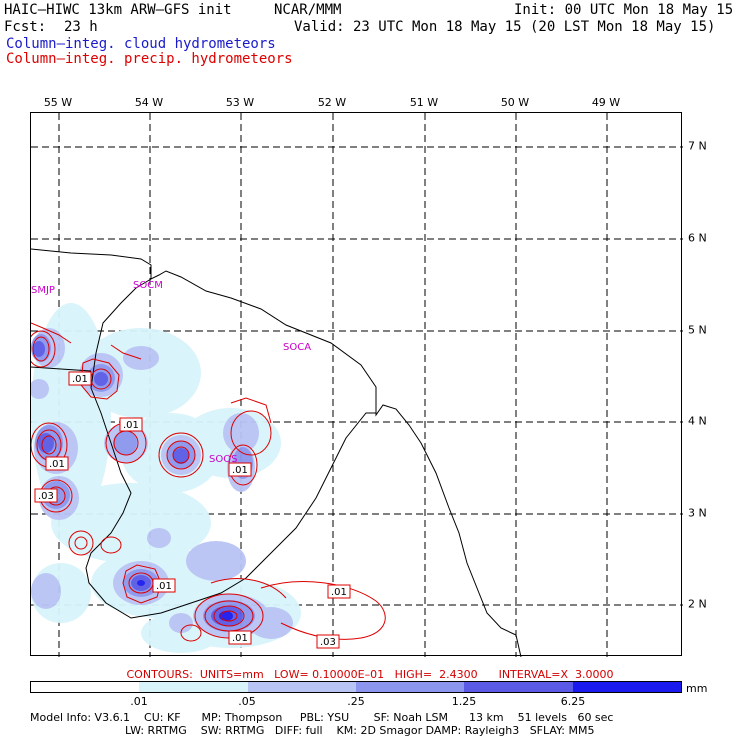  What do you see at coordinates (697, 146) in the screenshot?
I see `lat-label: 7 N` at bounding box center [697, 146].